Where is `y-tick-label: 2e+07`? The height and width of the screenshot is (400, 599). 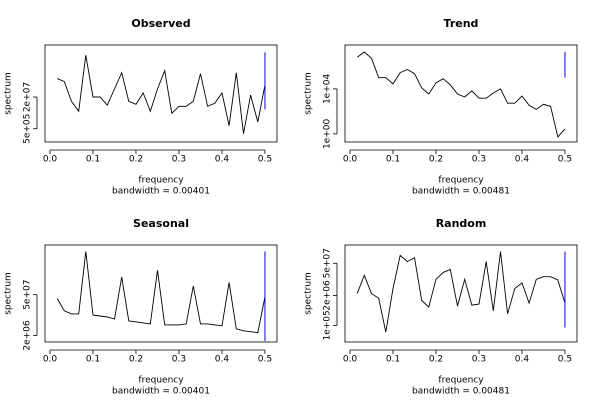 y-tick-label: 2e+07 is located at coordinates (28, 97).